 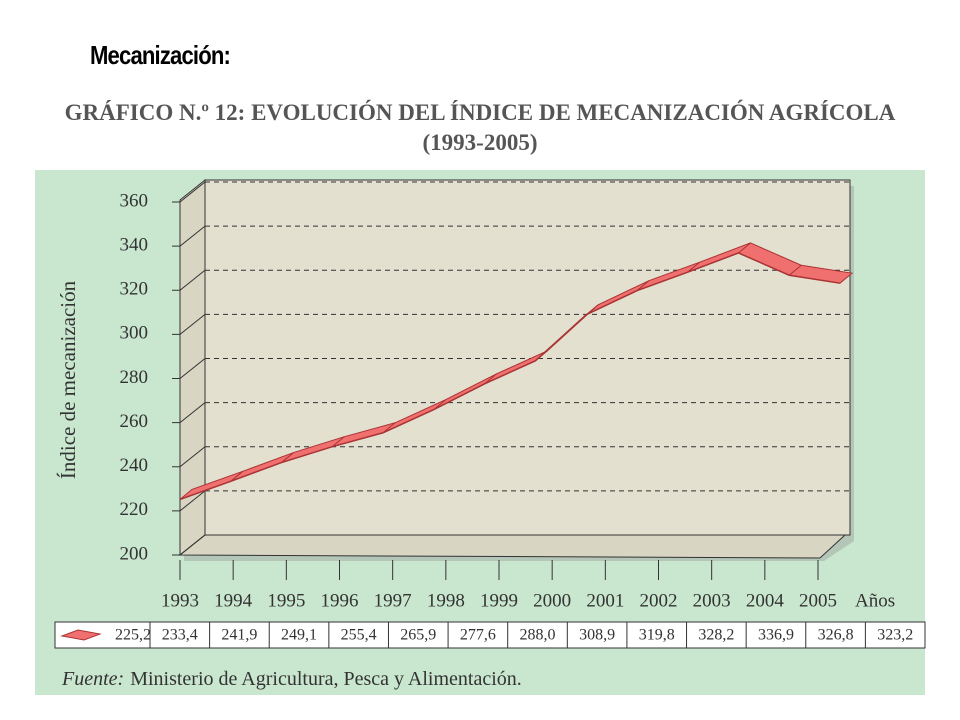 I want to click on value-label: 308,9, so click(x=597, y=635).